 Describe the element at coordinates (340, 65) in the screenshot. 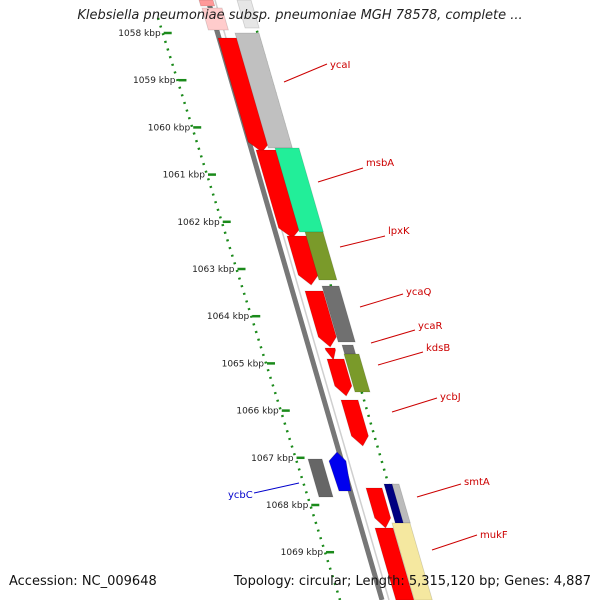

I see `gene-label-ycaI: ycaI` at that location.